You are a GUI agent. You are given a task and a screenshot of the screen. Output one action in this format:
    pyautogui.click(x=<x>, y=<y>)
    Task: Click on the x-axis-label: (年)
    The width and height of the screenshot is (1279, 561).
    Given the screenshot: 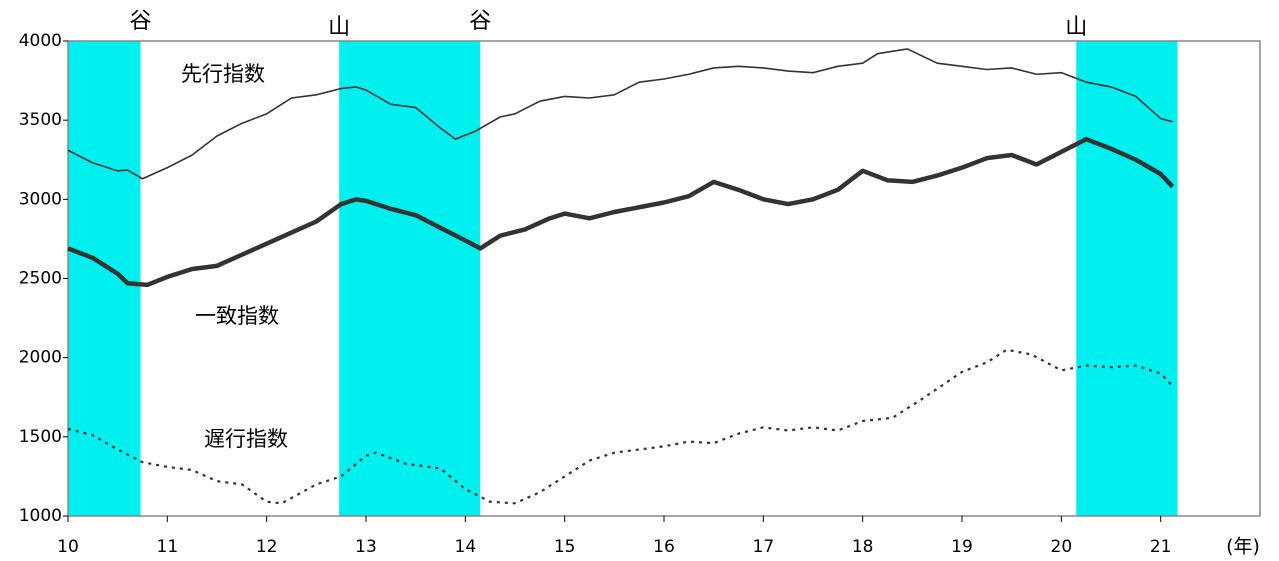 What is the action you would take?
    pyautogui.click(x=1243, y=547)
    